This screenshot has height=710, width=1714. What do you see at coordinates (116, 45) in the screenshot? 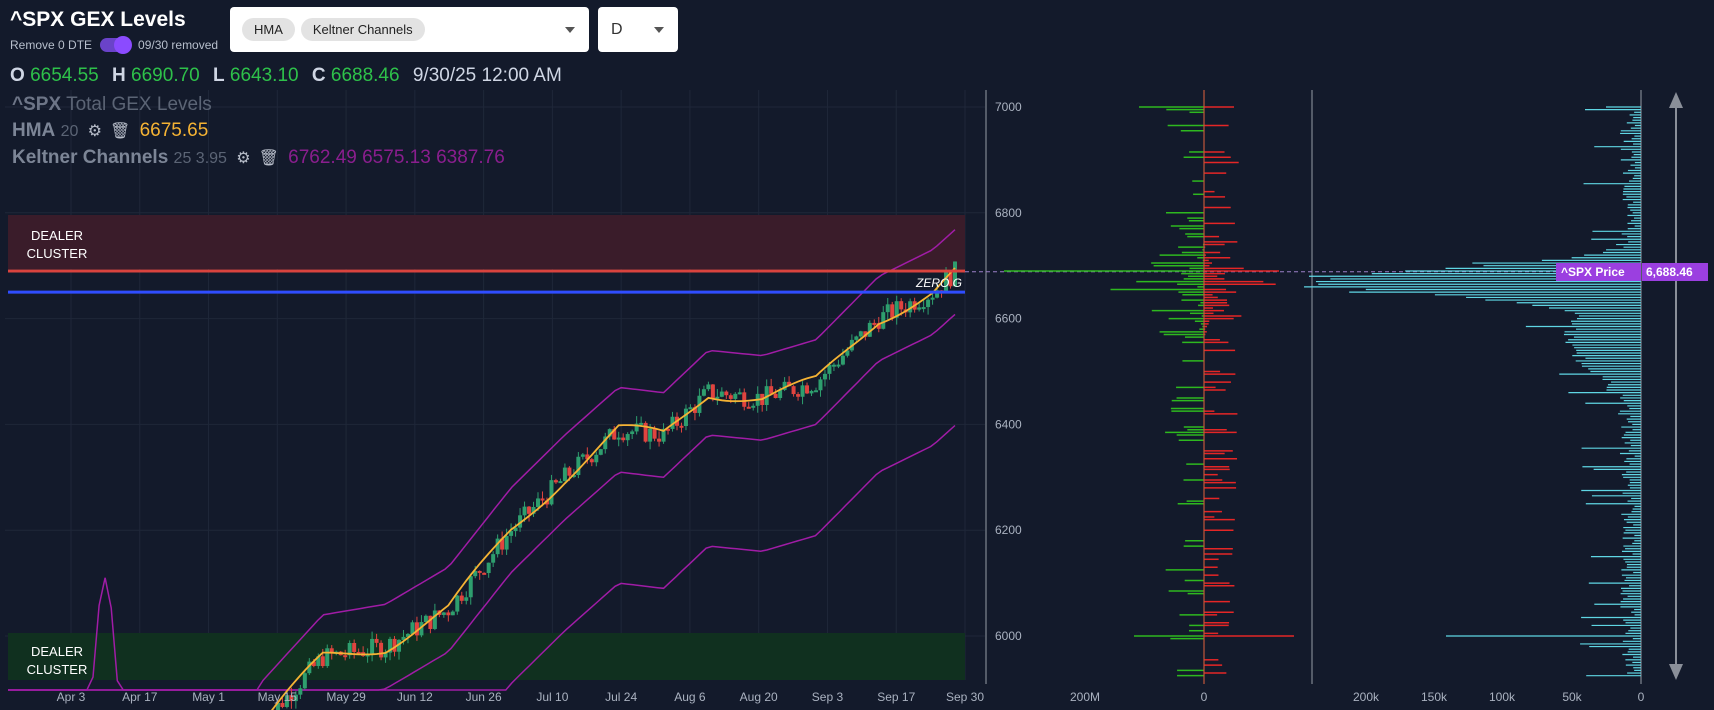
I see `remove-0dte-toggle` at bounding box center [116, 45].